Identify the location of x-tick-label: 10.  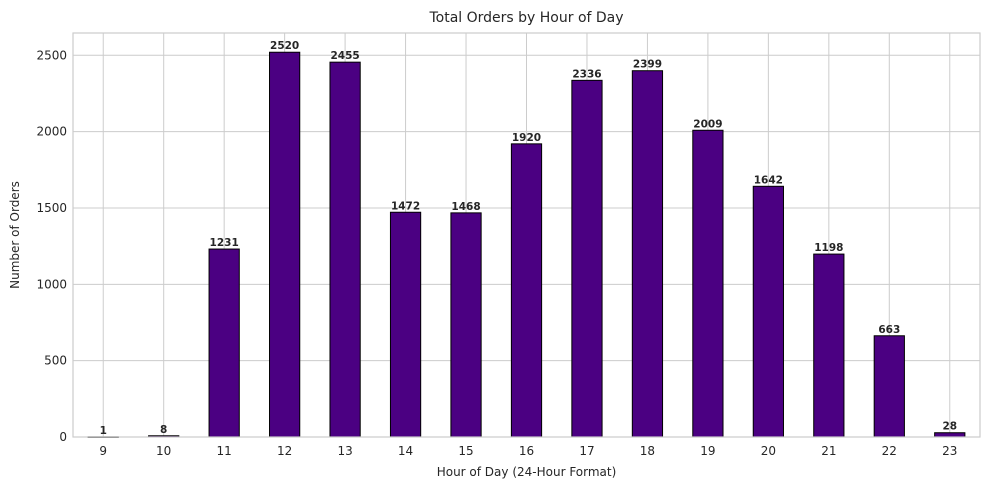
(163, 451).